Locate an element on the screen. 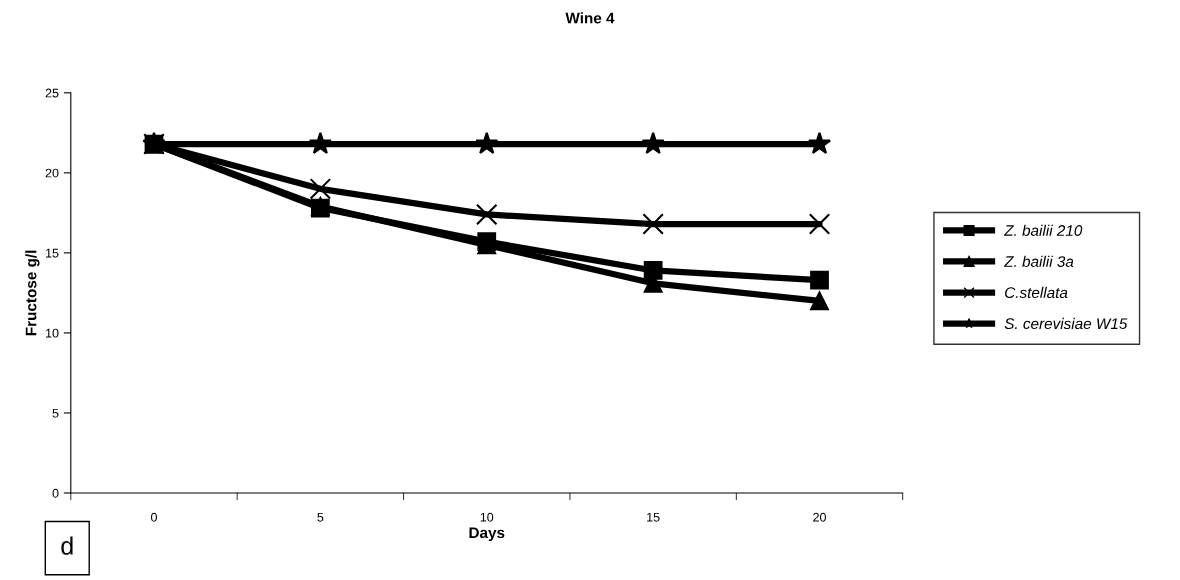 The width and height of the screenshot is (1180, 580). y-tick-label: 20 is located at coordinates (52, 173).